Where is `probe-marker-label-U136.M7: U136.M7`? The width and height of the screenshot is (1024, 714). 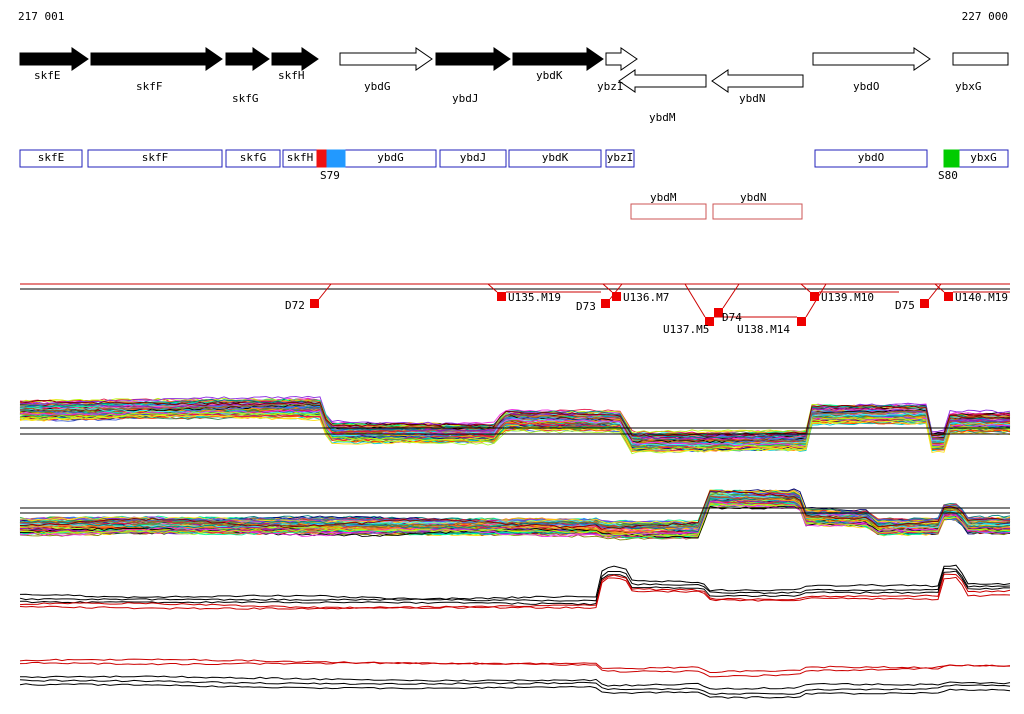
probe-marker-label-U136.M7: U136.M7 is located at coordinates (646, 297).